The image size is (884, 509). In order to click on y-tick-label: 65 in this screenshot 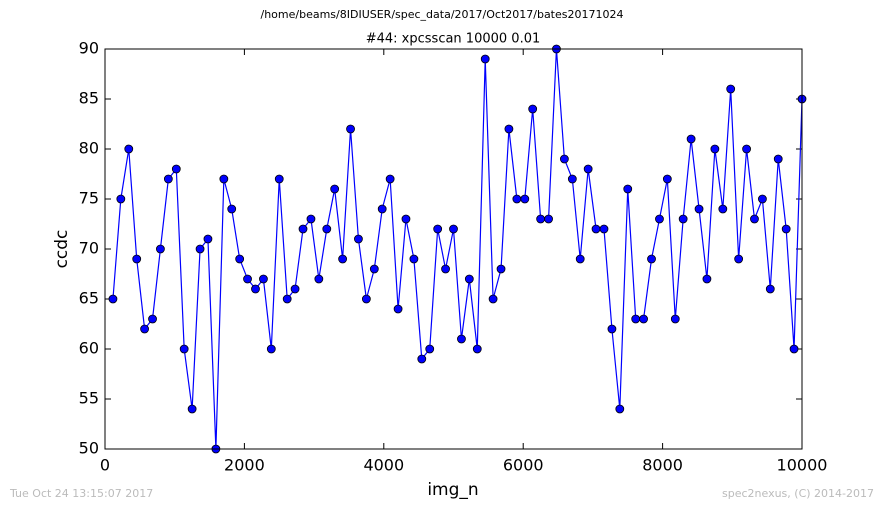, I will do `click(89, 298)`.